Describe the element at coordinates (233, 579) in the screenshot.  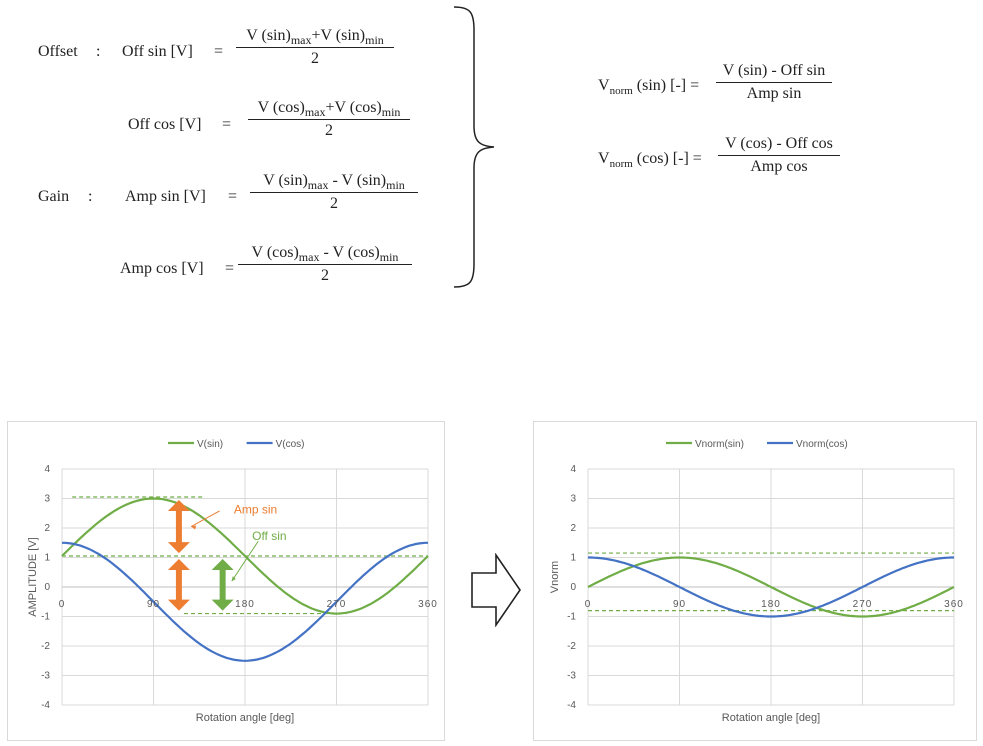
I see `offset-leader-arrowhead` at that location.